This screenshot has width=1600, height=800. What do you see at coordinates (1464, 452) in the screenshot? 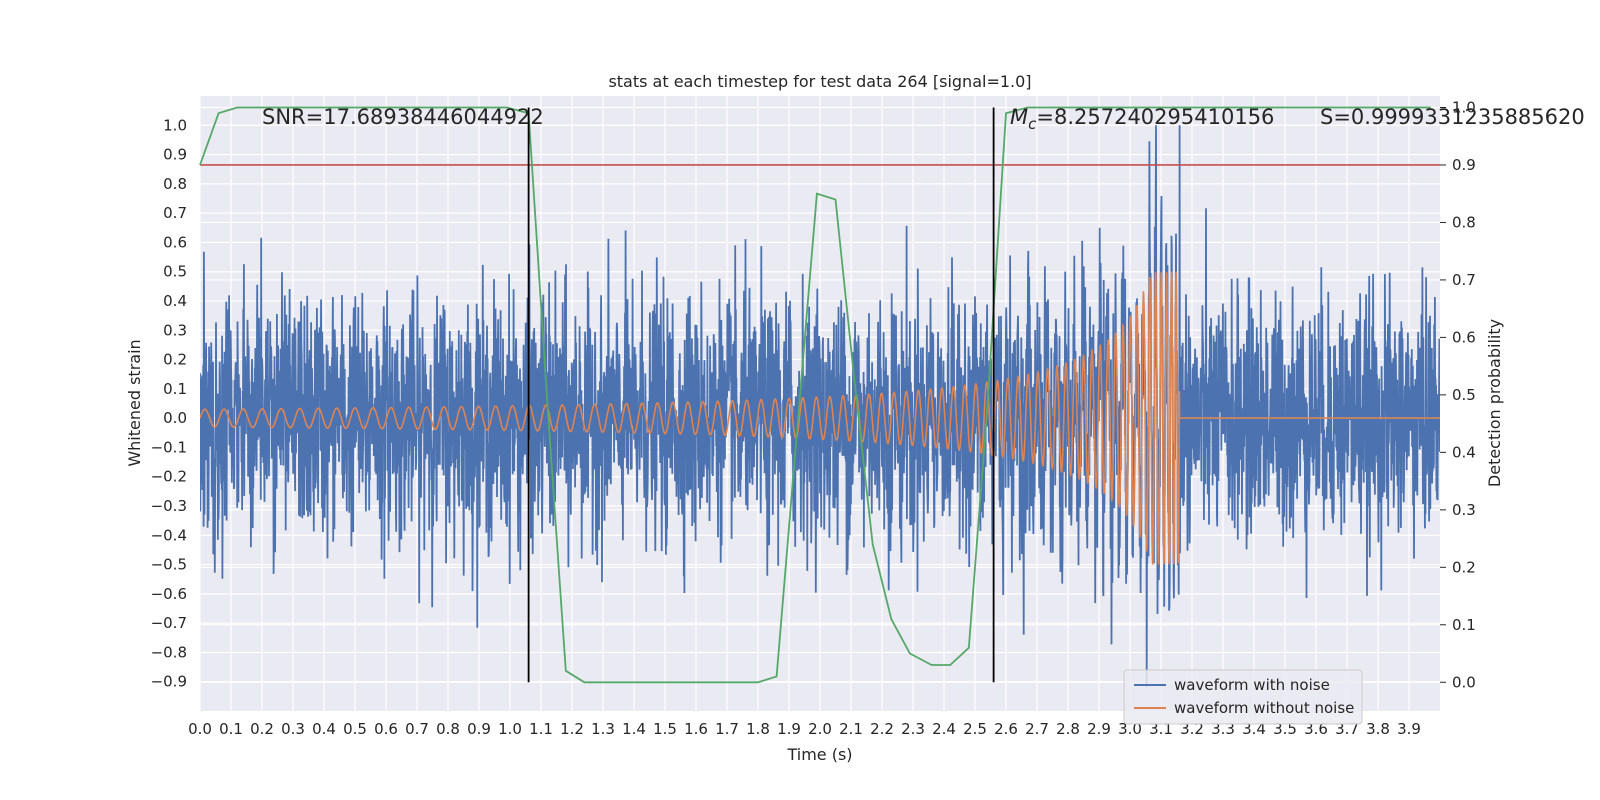
I see `y2-tick-label: 0.4` at bounding box center [1464, 452].